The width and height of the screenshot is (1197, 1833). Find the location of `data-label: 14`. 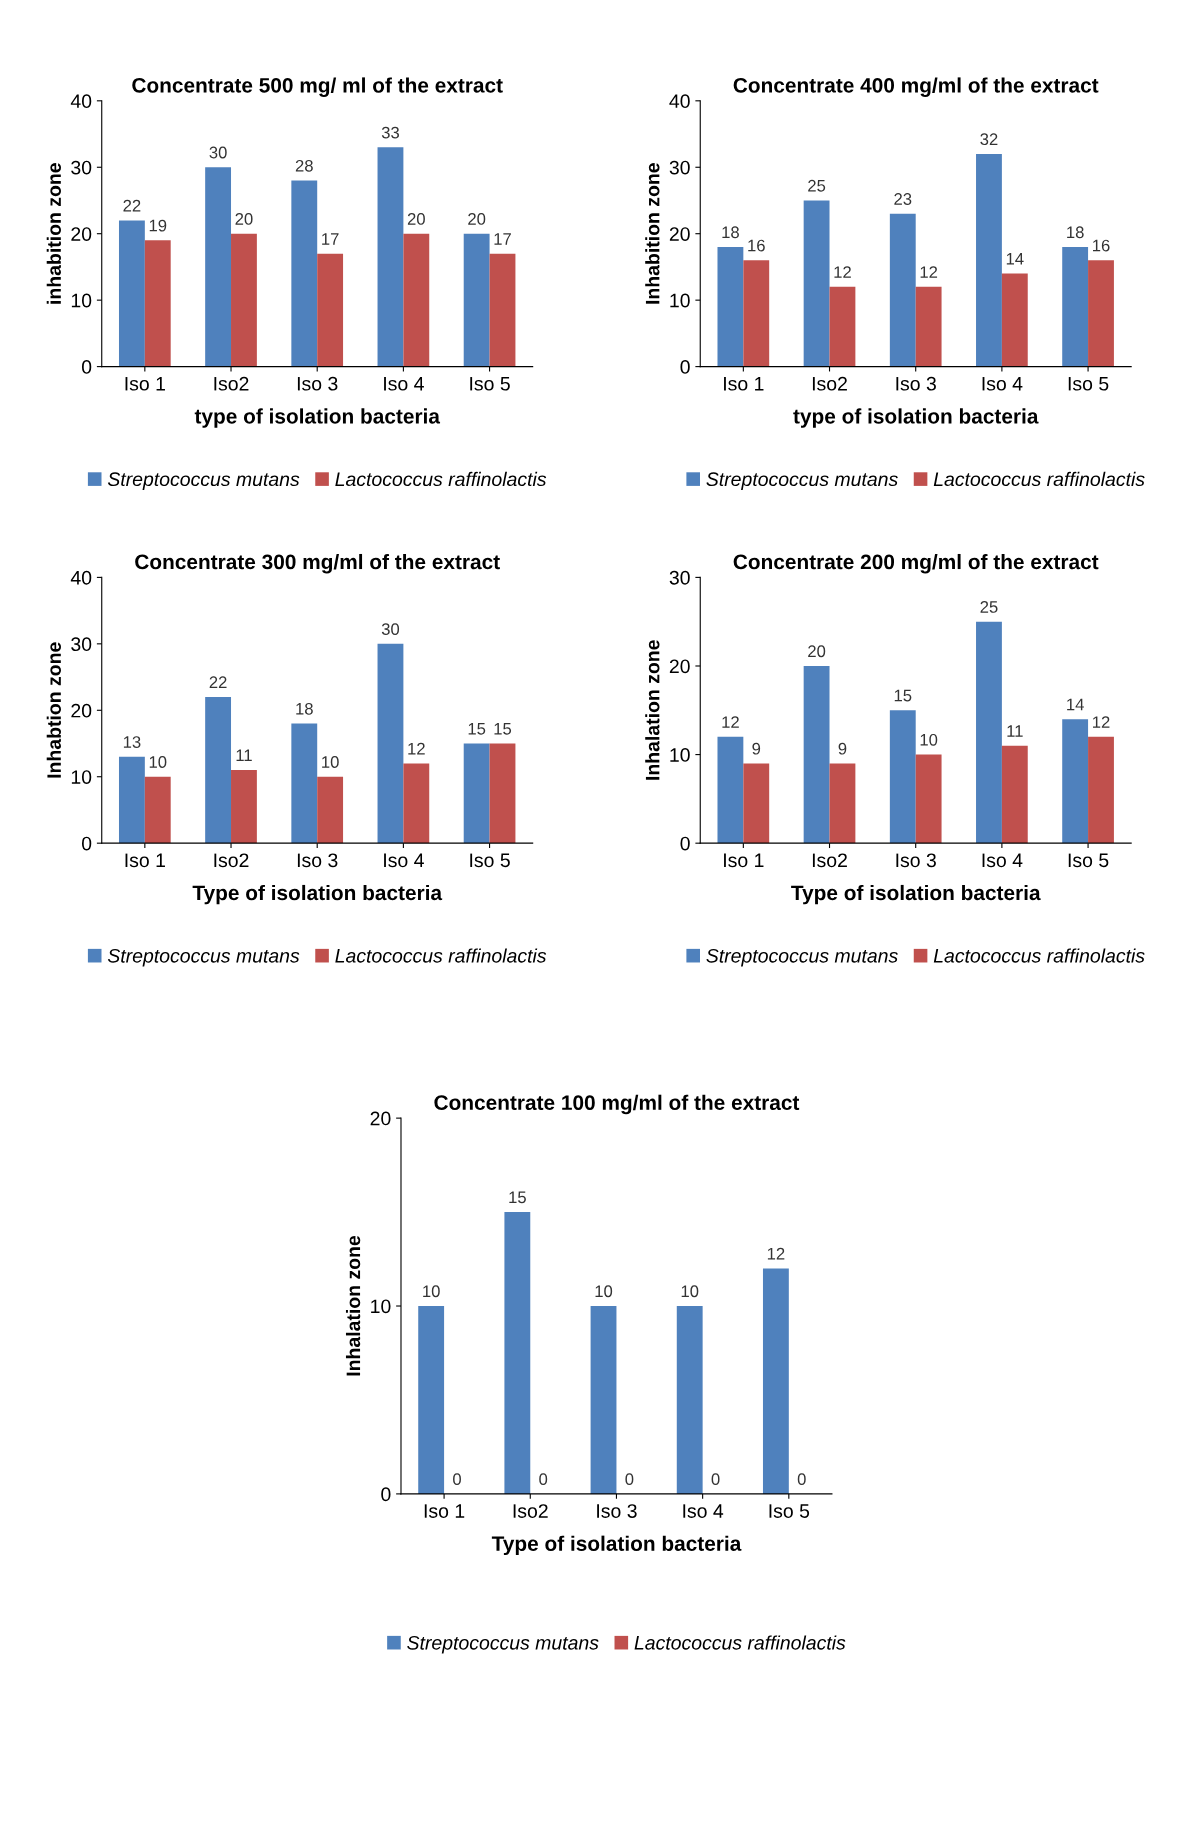

data-label: 14 is located at coordinates (1075, 704).